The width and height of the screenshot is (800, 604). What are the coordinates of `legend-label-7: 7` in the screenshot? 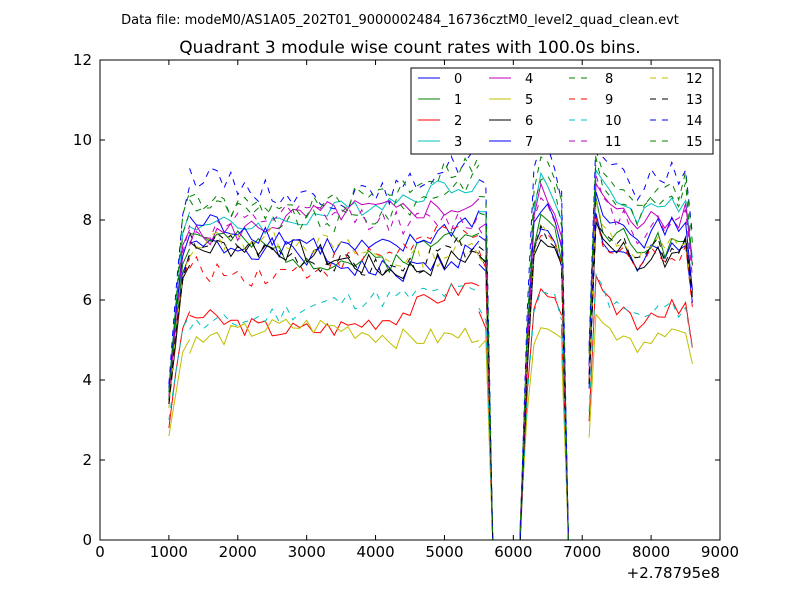 It's located at (529, 142).